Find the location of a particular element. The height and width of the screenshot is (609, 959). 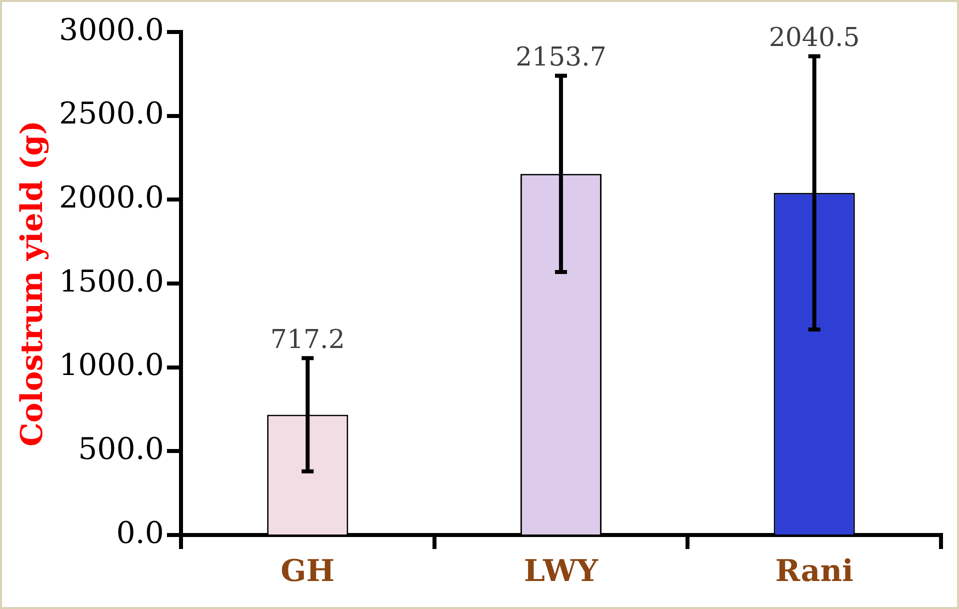

y-tick-label: 3000.0 is located at coordinates (111, 30).